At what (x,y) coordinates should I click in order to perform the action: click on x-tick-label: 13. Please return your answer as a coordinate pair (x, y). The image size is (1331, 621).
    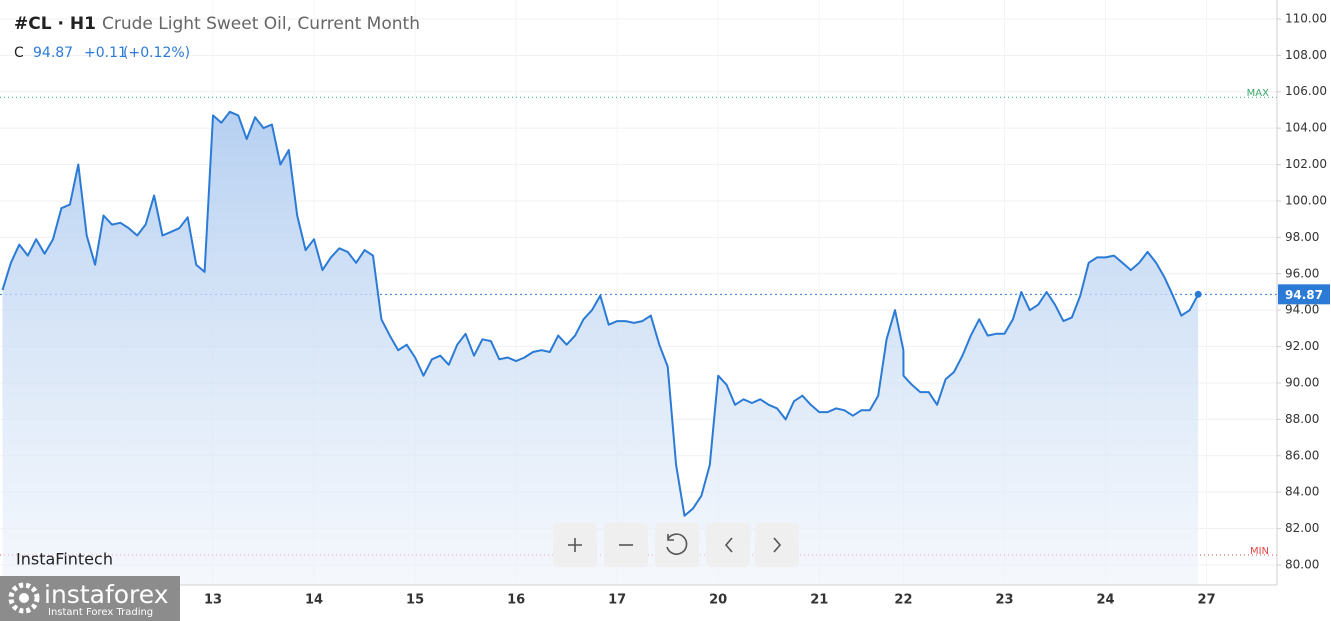
    Looking at the image, I should click on (213, 600).